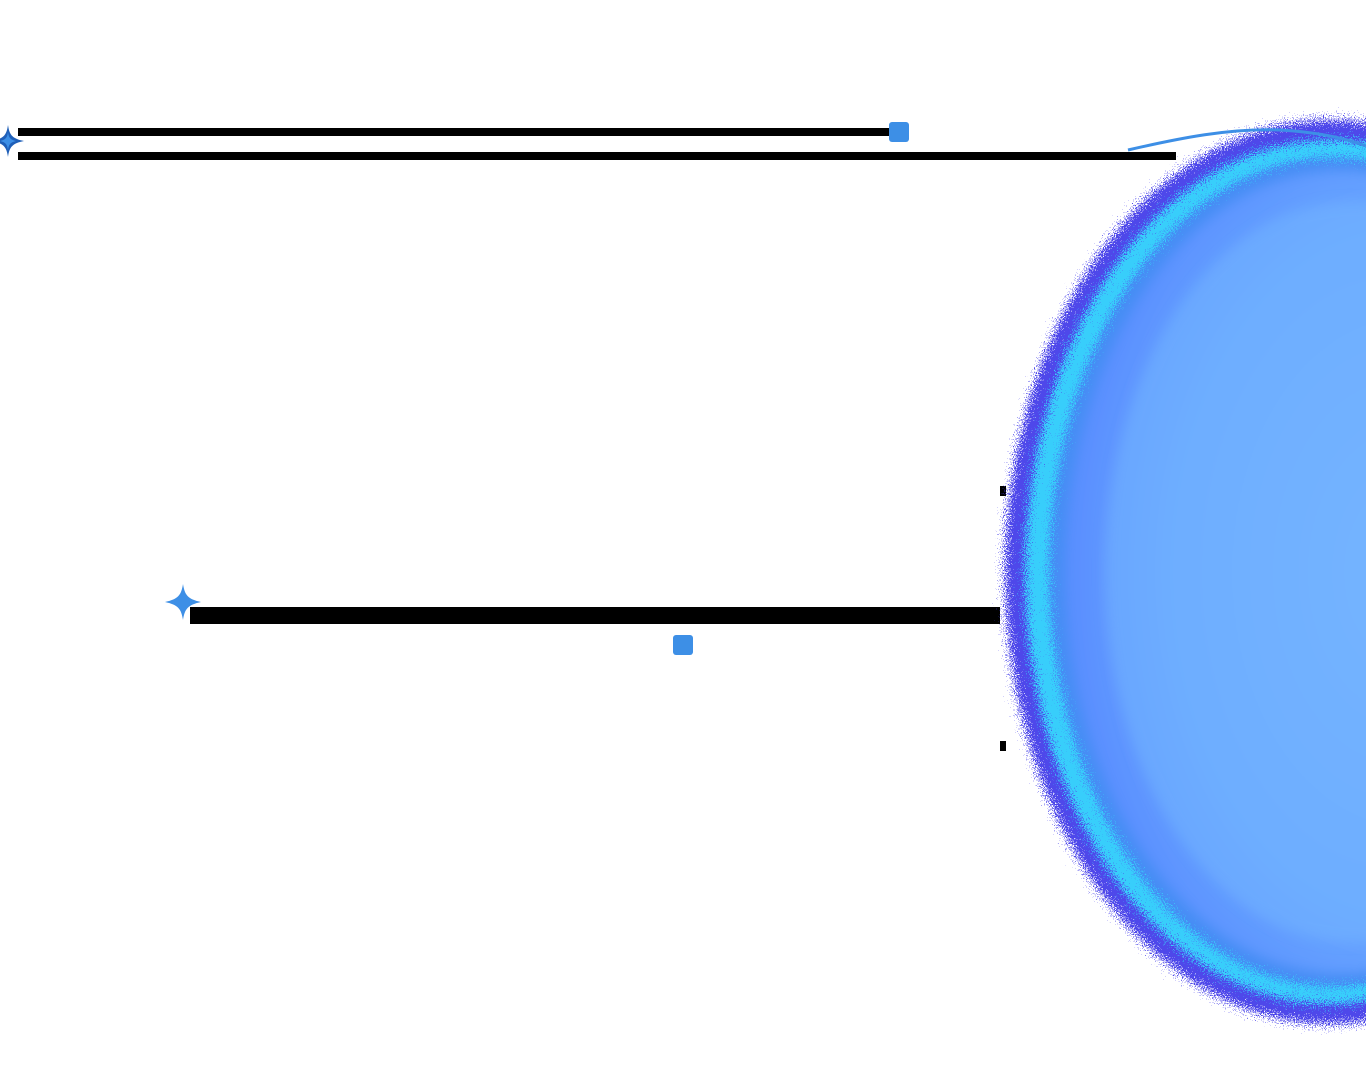 This screenshot has height=1073, width=1366. Describe the element at coordinates (683, 645) in the screenshot. I see `square-marker-middle` at that location.